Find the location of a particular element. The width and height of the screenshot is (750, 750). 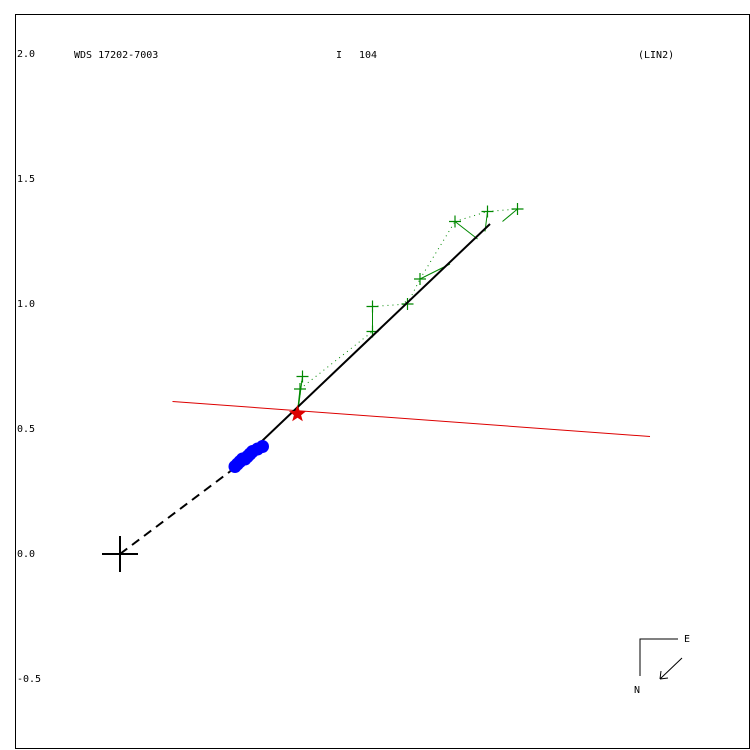

origin-marker is located at coordinates (120, 554).